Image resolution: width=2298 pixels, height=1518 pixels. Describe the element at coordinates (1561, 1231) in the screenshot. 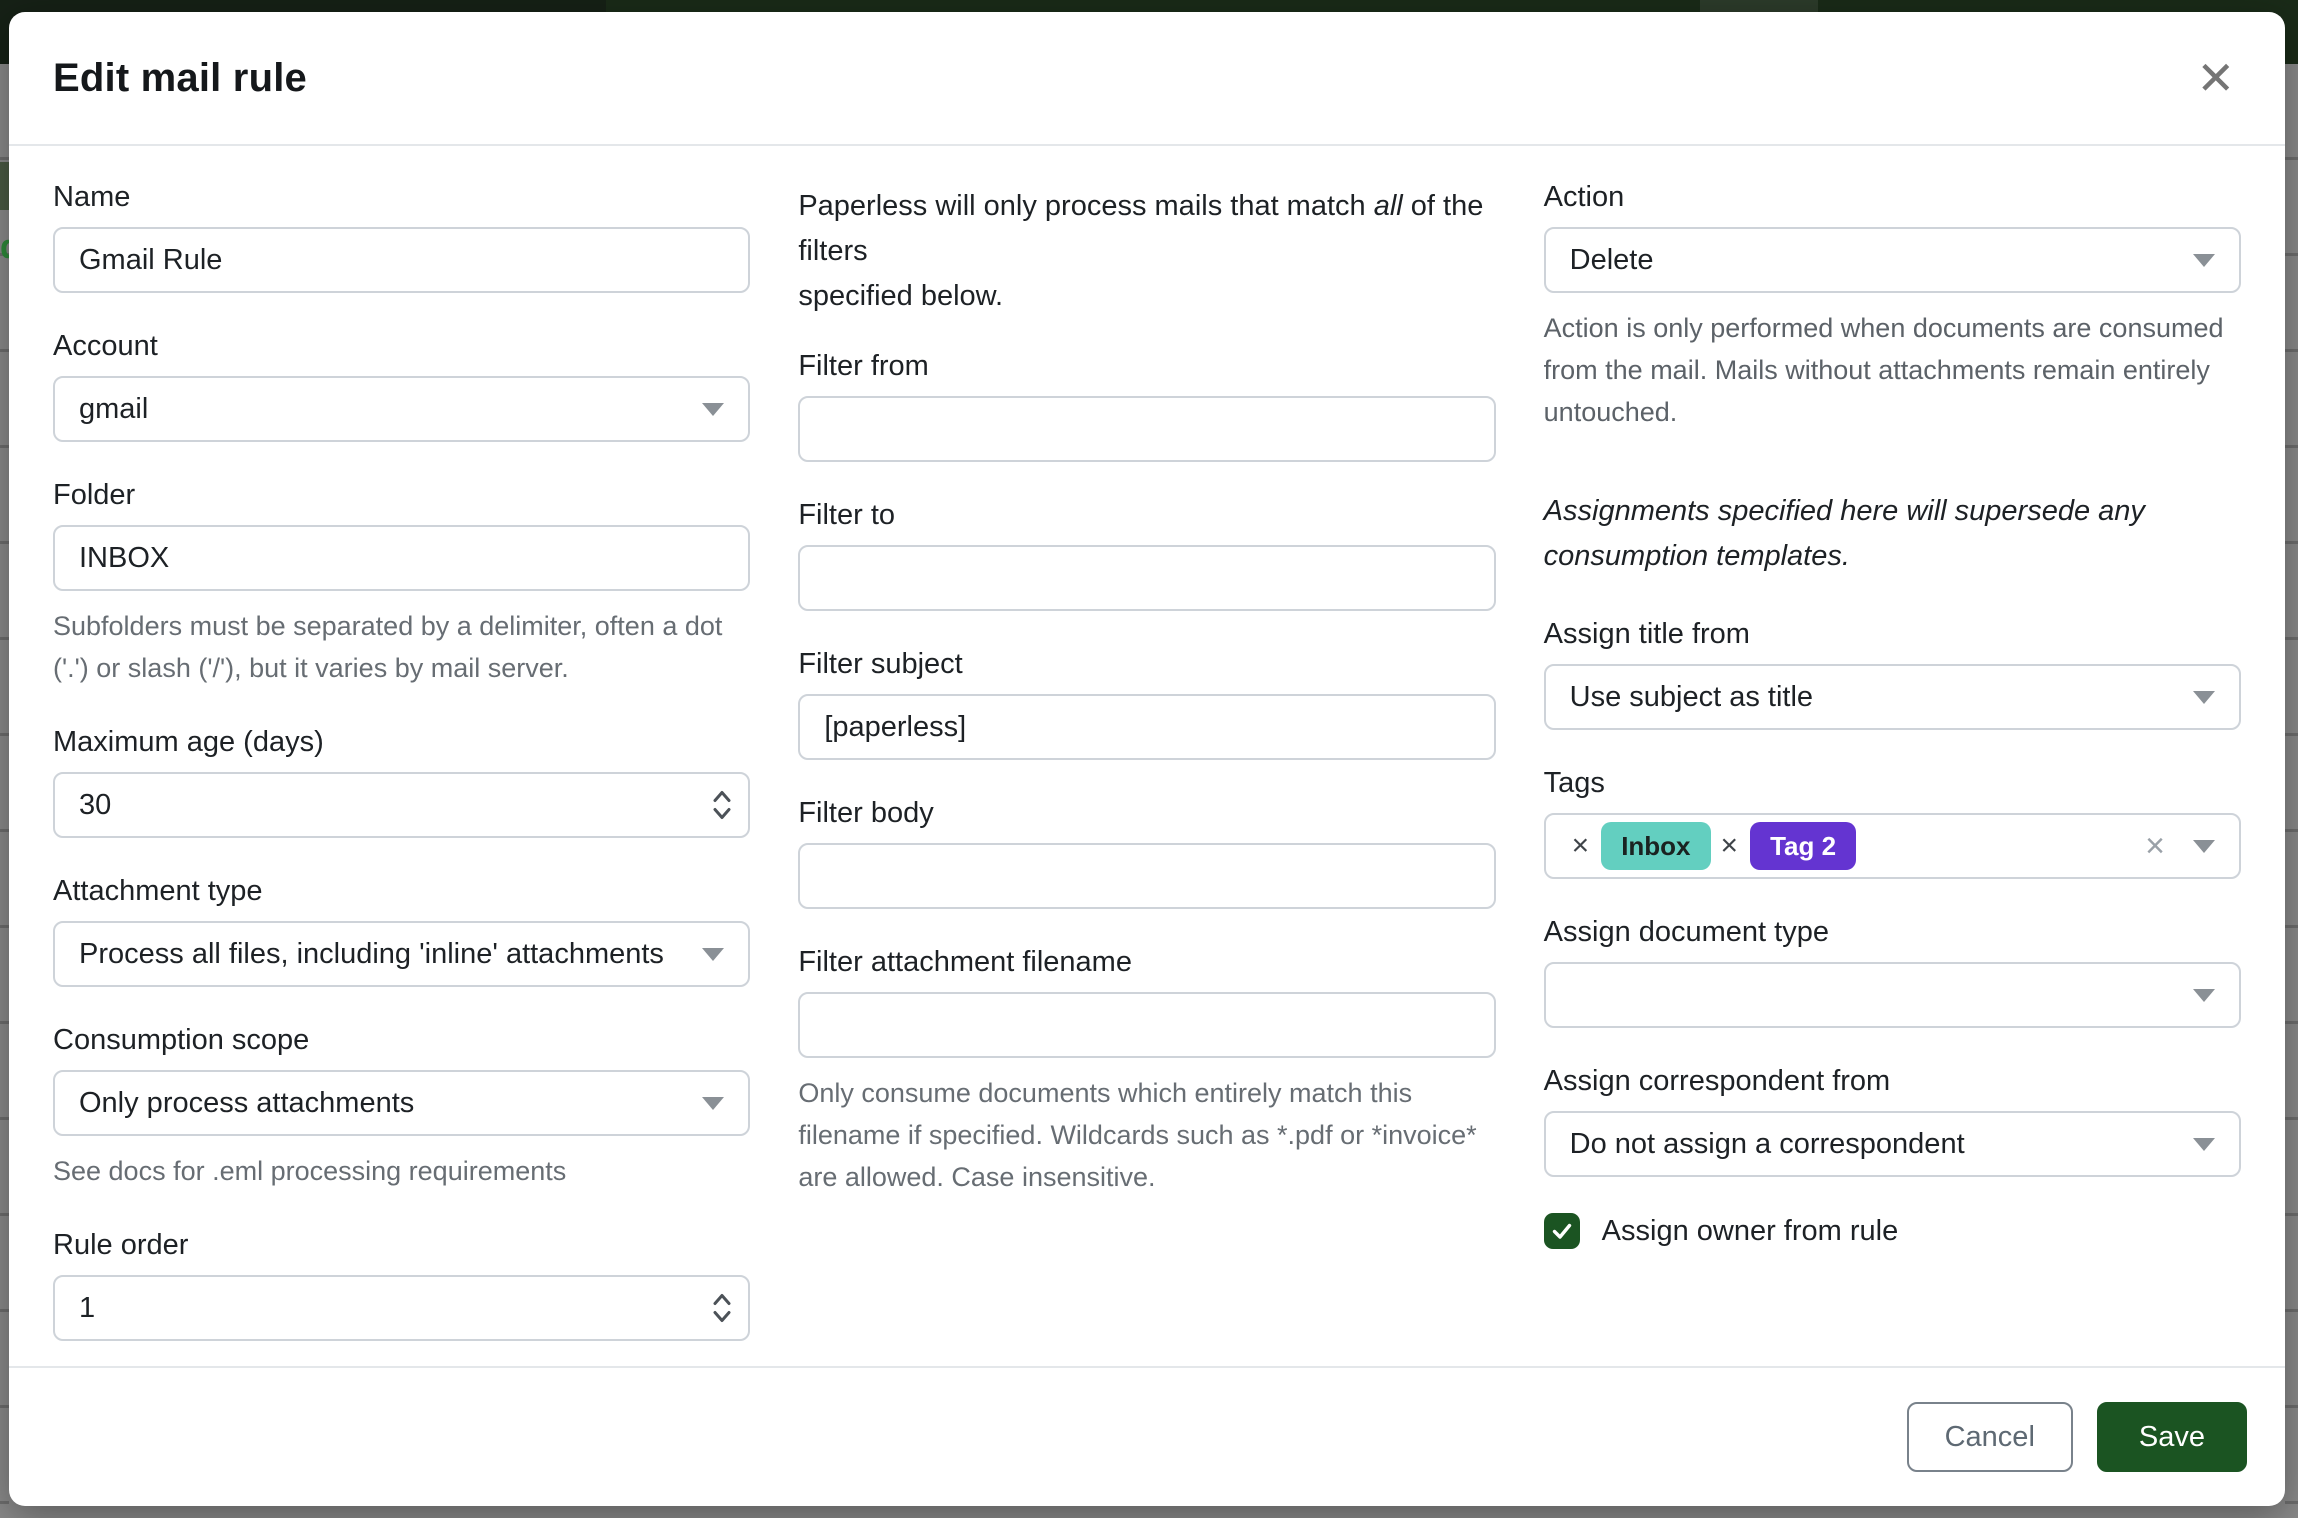

I see `checkbox-checked-icon` at that location.